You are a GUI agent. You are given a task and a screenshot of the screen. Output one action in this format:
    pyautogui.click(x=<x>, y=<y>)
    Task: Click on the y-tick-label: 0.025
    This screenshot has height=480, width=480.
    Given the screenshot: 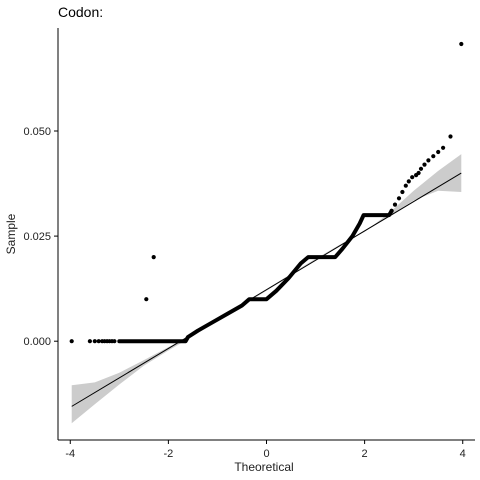 What is the action you would take?
    pyautogui.click(x=37, y=237)
    